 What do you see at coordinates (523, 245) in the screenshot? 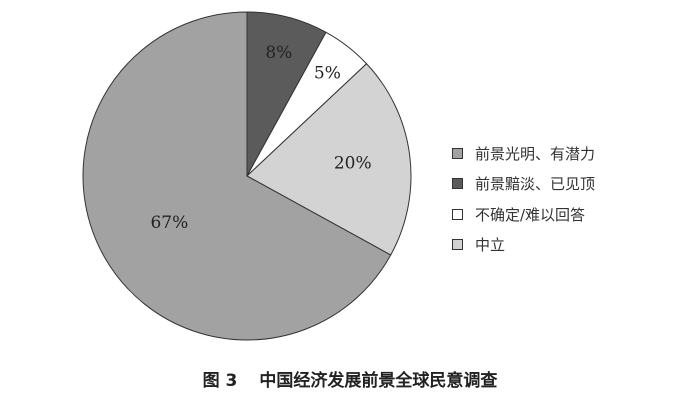
I see `legend-item: 中立` at bounding box center [523, 245].